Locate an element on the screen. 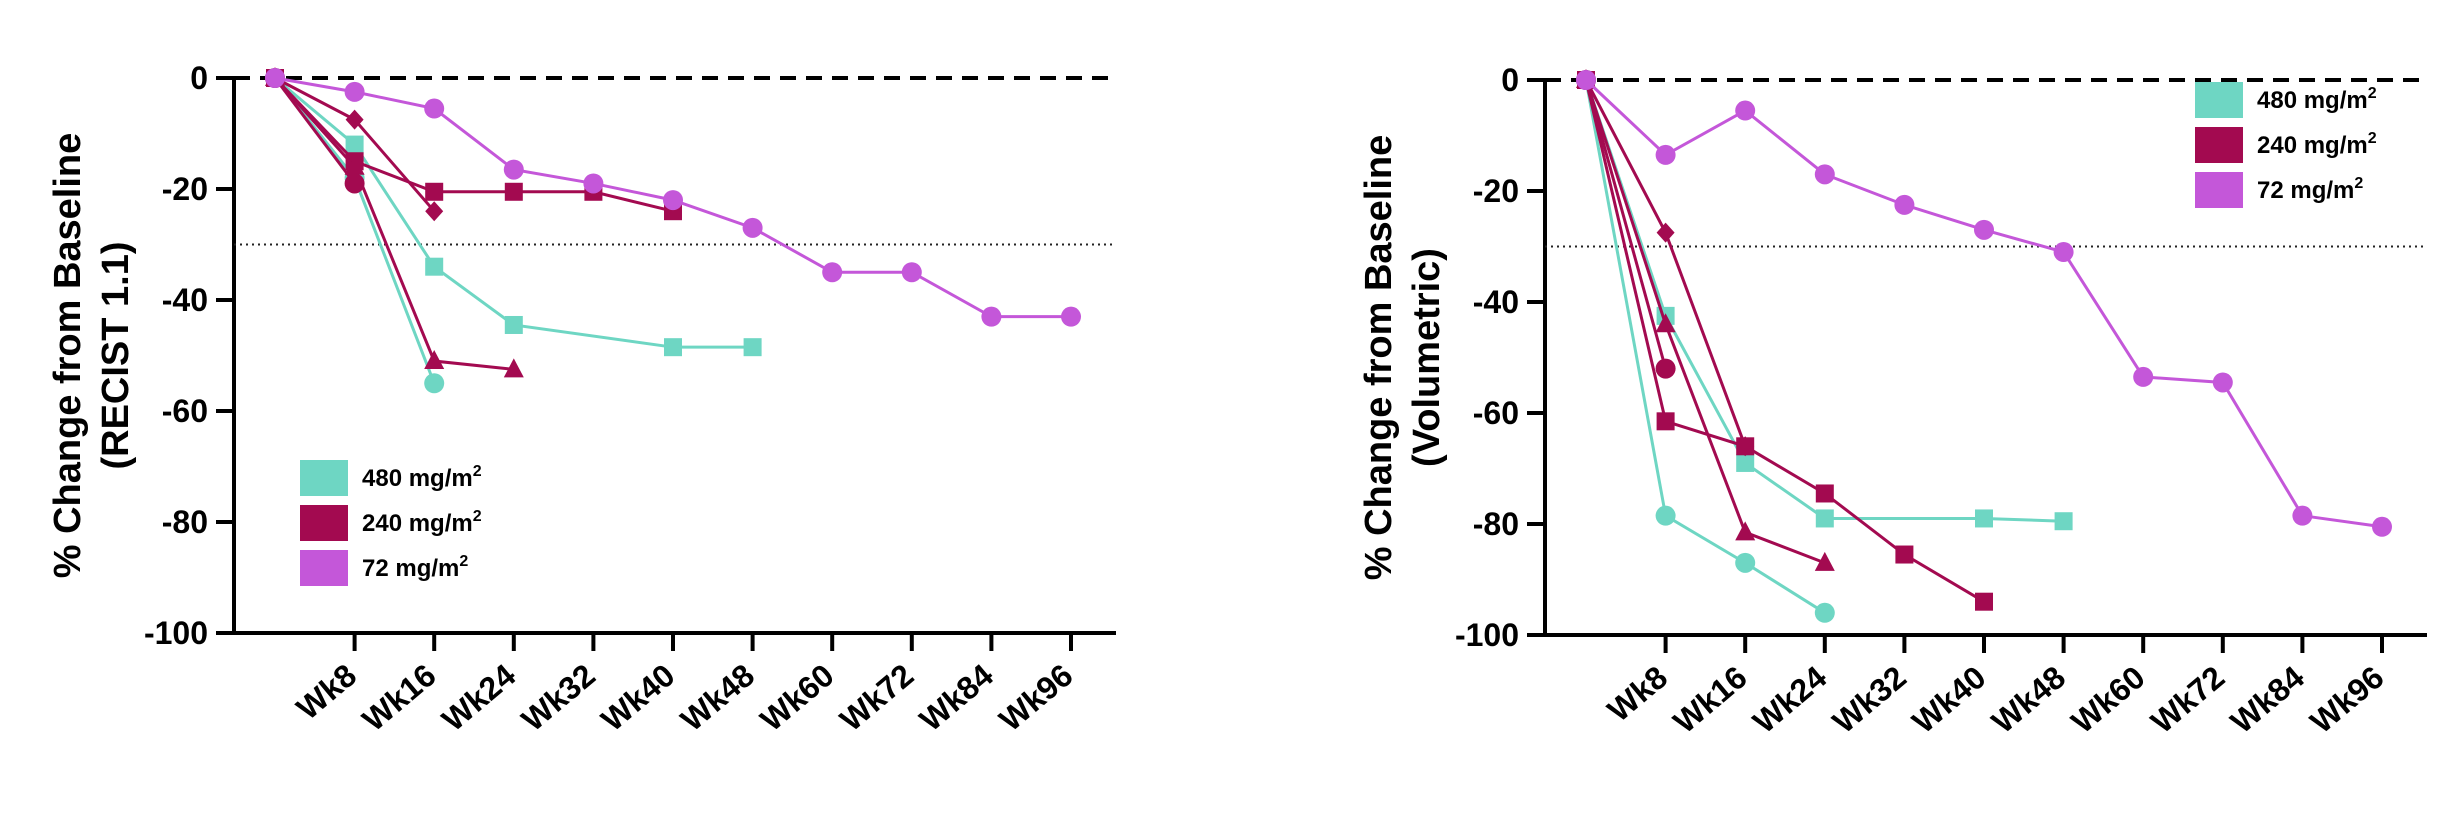 This screenshot has height=816, width=2449. y-tick-label: -60 is located at coordinates (1496, 413).